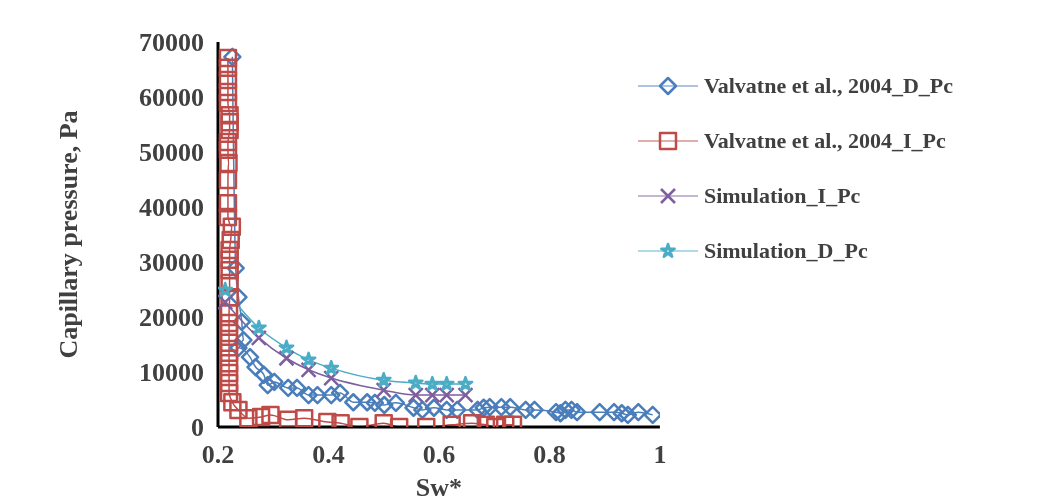  I want to click on y-tick-label: 20000, so click(171, 318).